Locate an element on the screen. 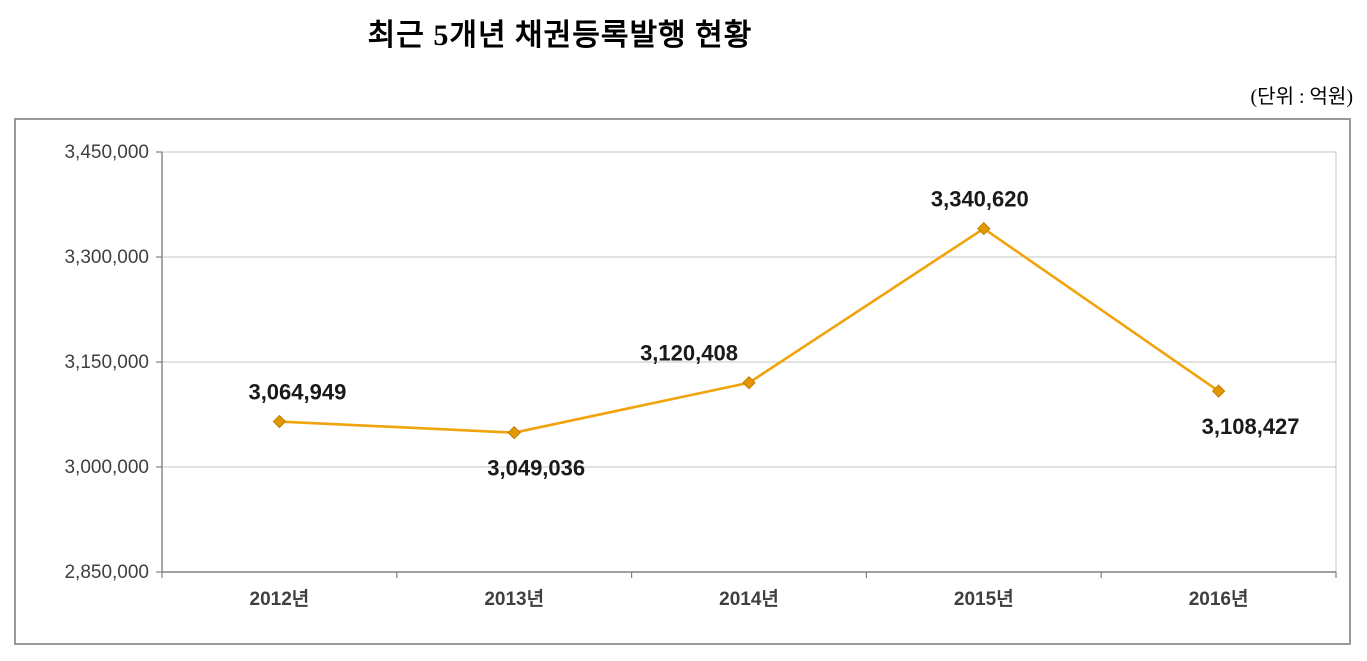  data-label: 3,340,620 is located at coordinates (980, 199).